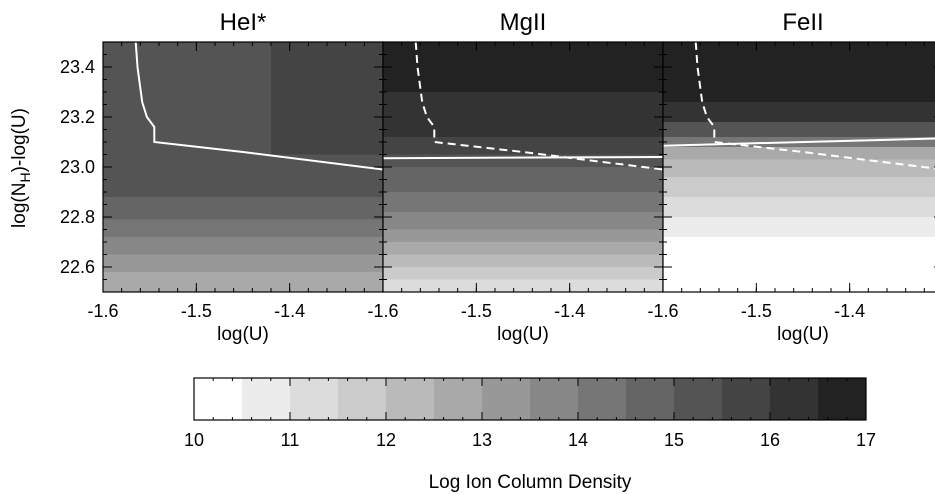 This screenshot has width=935, height=494. Describe the element at coordinates (77, 67) in the screenshot. I see `y-tick-label: 23.4` at that location.